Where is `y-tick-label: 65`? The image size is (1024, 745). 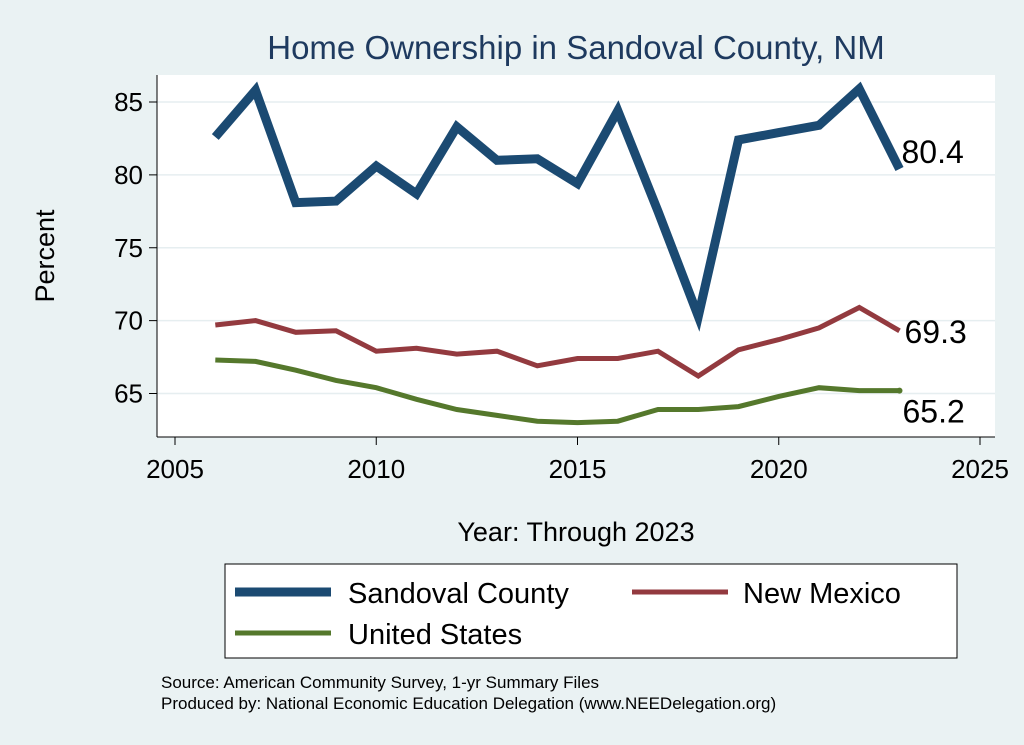 y-tick-label: 65 is located at coordinates (128, 394).